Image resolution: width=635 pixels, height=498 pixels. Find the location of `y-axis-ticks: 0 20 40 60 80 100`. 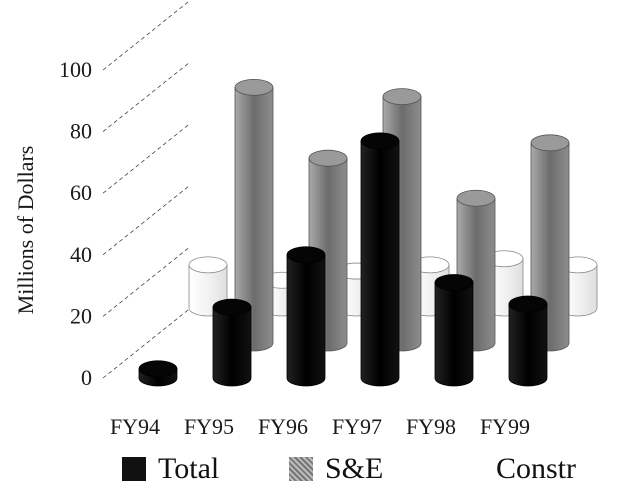

y-axis-ticks: 0 20 40 60 80 100 is located at coordinates (75, 223).